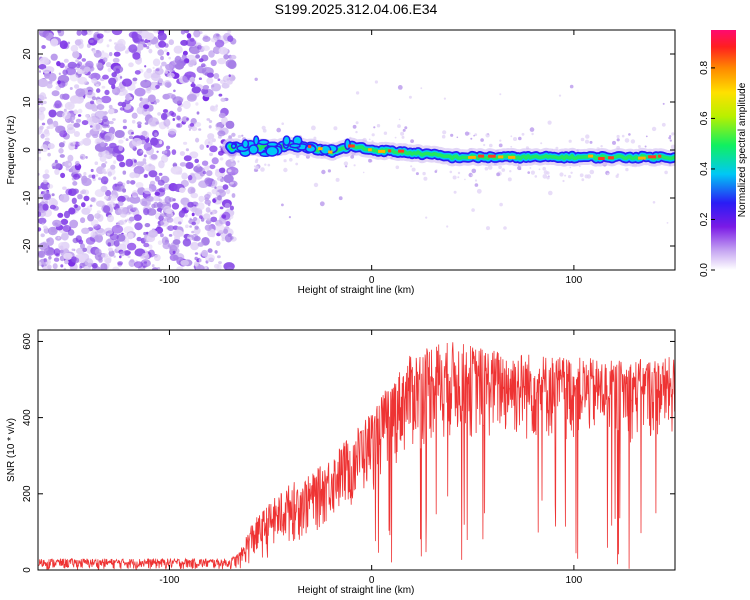 This screenshot has width=750, height=600. I want to click on snr-ylabel: SNR (10 * v/v), so click(11, 450).